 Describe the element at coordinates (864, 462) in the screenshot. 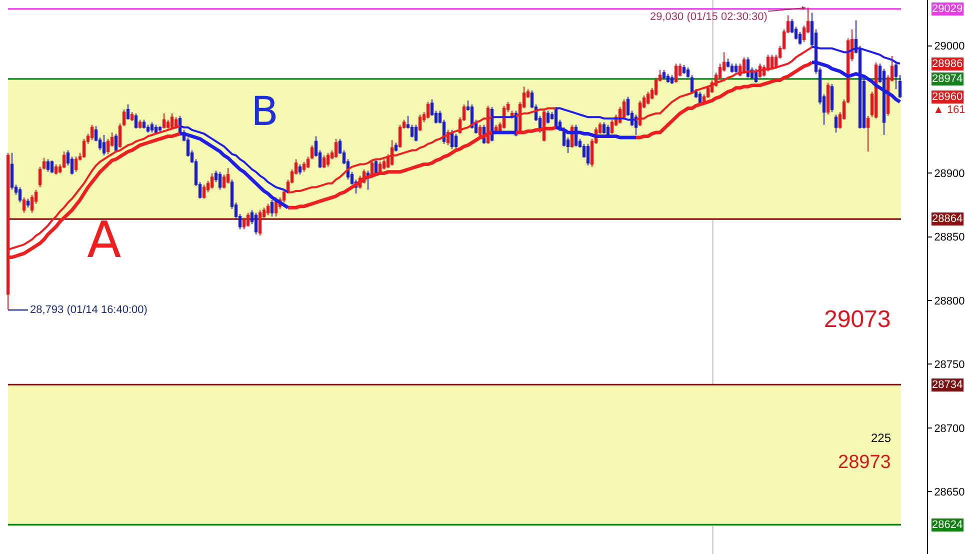

I see `annotation: 28973` at that location.